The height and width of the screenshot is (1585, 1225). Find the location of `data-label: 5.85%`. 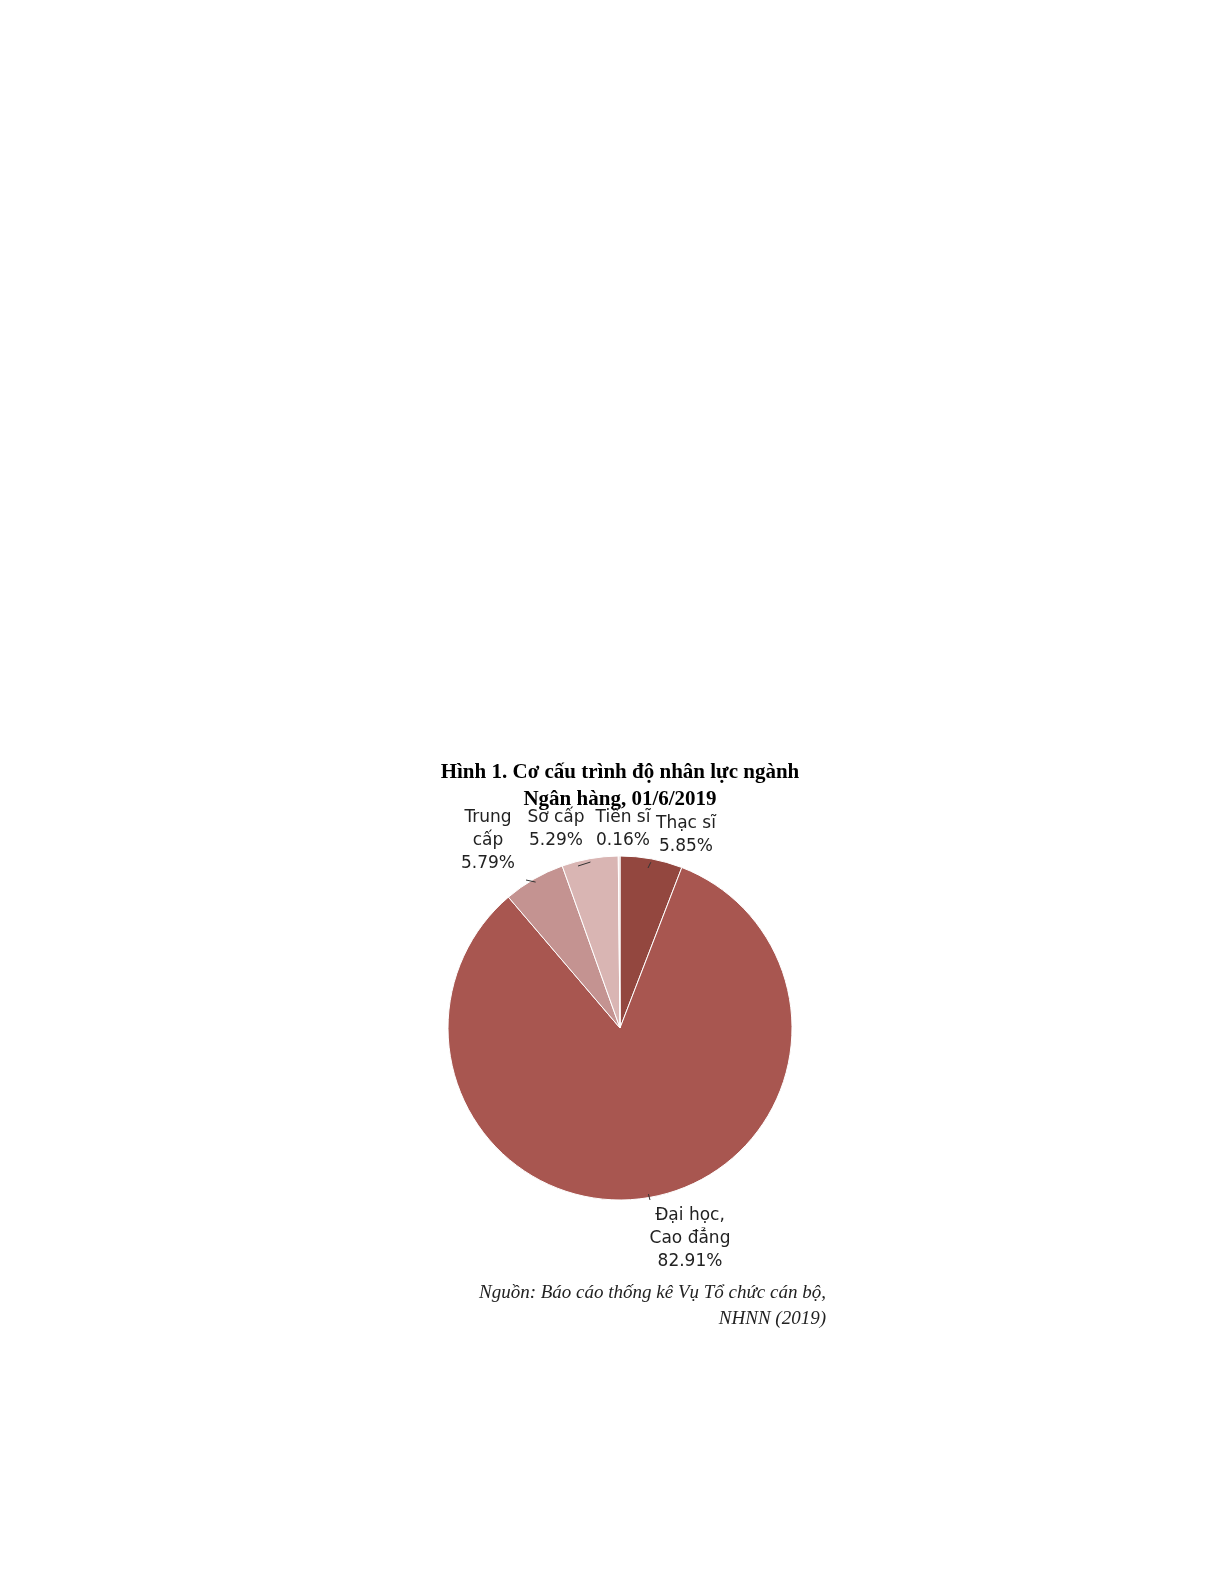

data-label: 5.85% is located at coordinates (686, 845).